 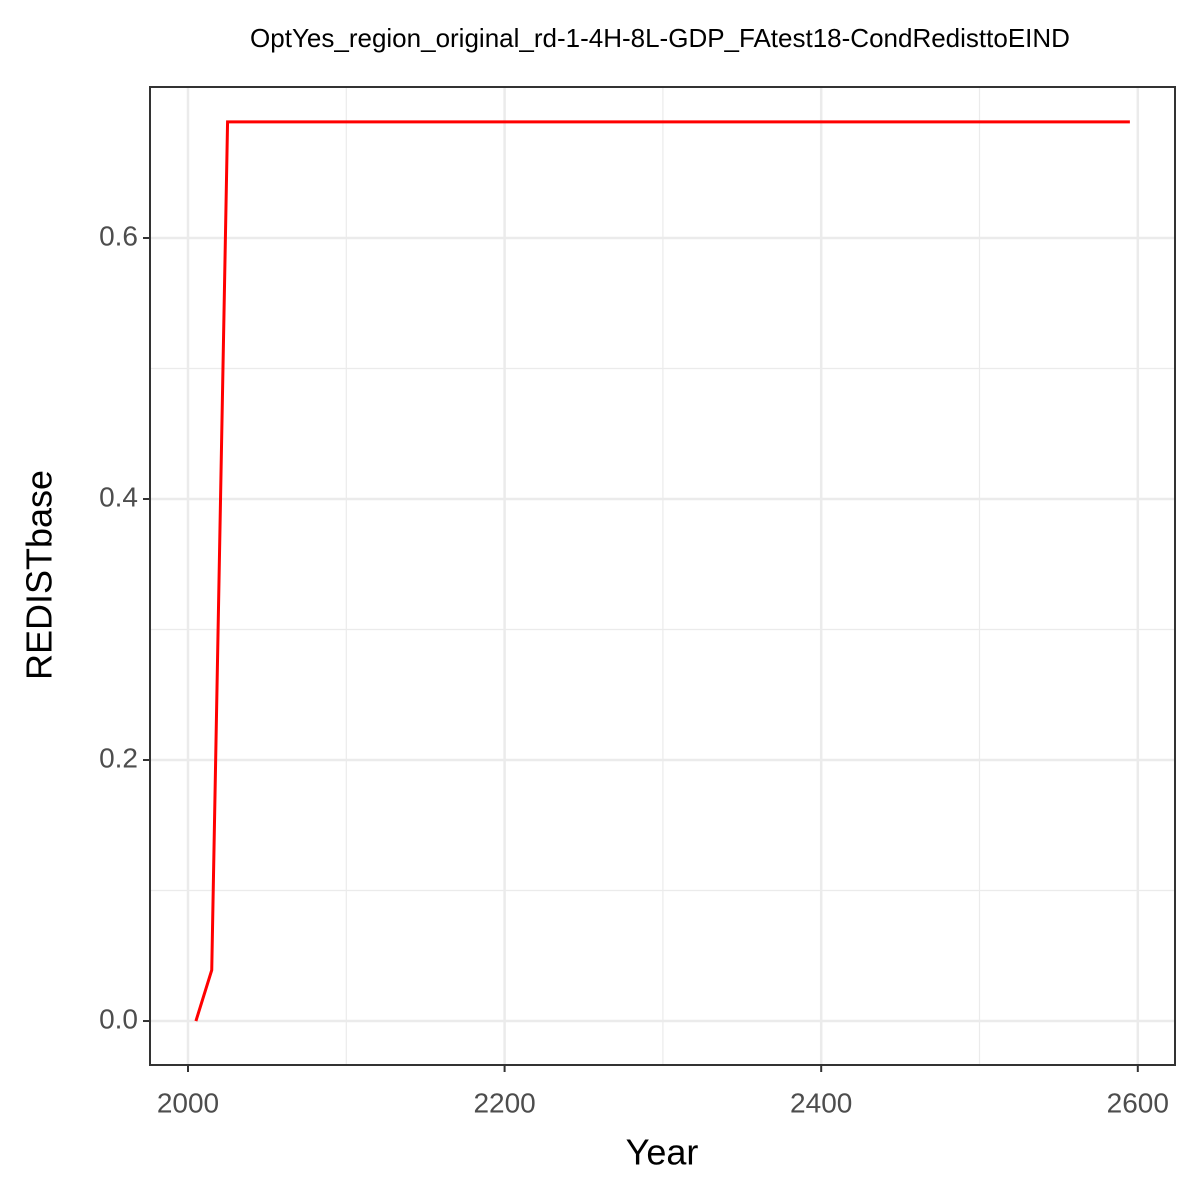 I want to click on x-tick-label: 2000, so click(x=188, y=1102).